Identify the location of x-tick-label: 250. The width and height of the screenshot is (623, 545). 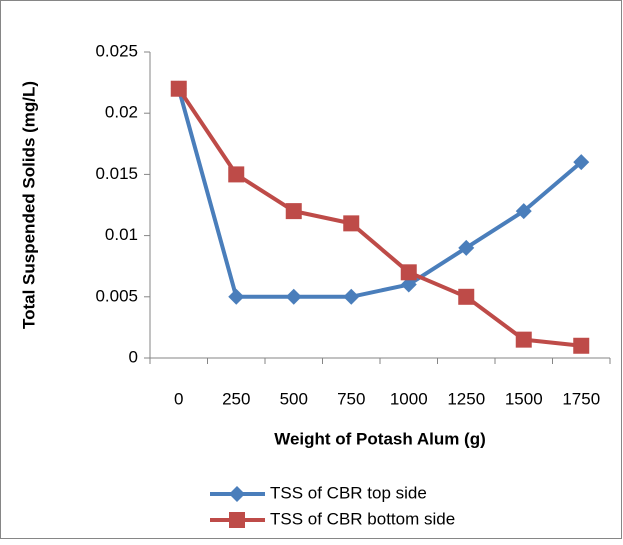
(236, 398).